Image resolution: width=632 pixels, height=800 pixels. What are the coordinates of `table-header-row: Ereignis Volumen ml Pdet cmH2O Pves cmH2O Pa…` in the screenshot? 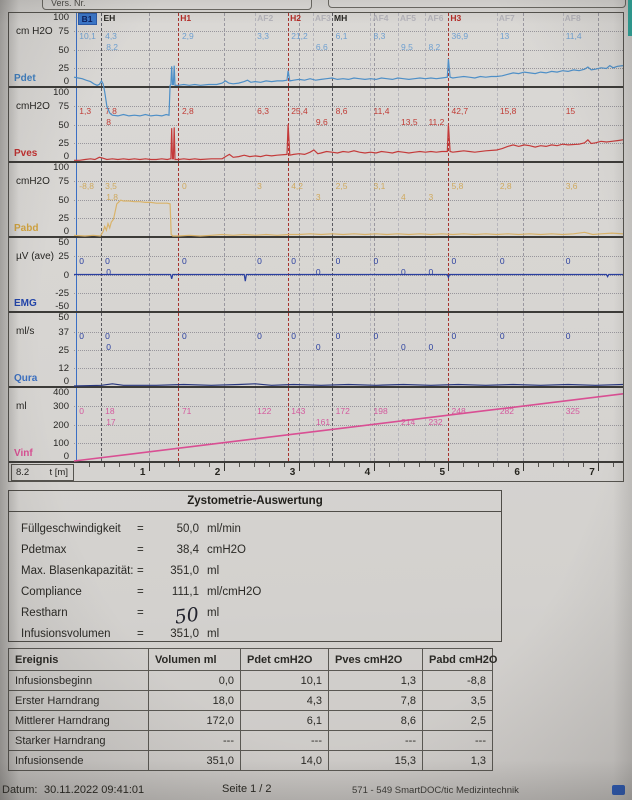 It's located at (252, 659).